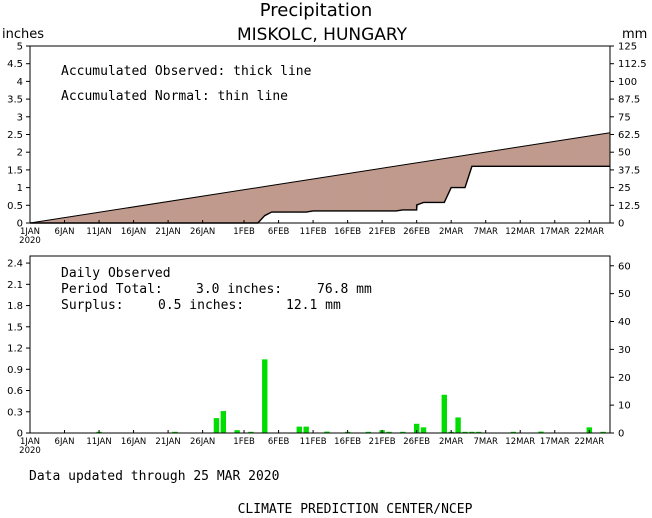  Describe the element at coordinates (624, 188) in the screenshot. I see `y-tick-label-mm: 25` at that location.